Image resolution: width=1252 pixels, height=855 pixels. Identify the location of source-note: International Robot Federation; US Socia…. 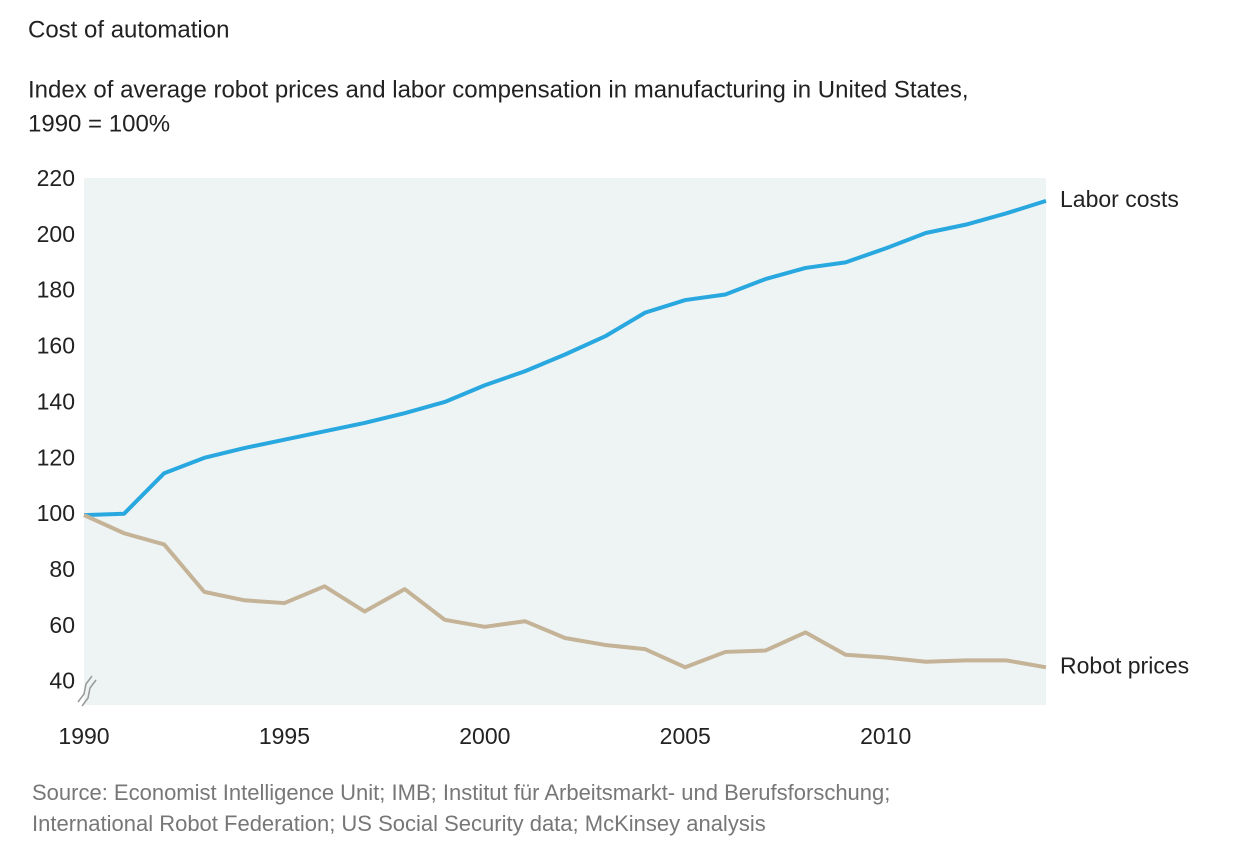
(399, 823).